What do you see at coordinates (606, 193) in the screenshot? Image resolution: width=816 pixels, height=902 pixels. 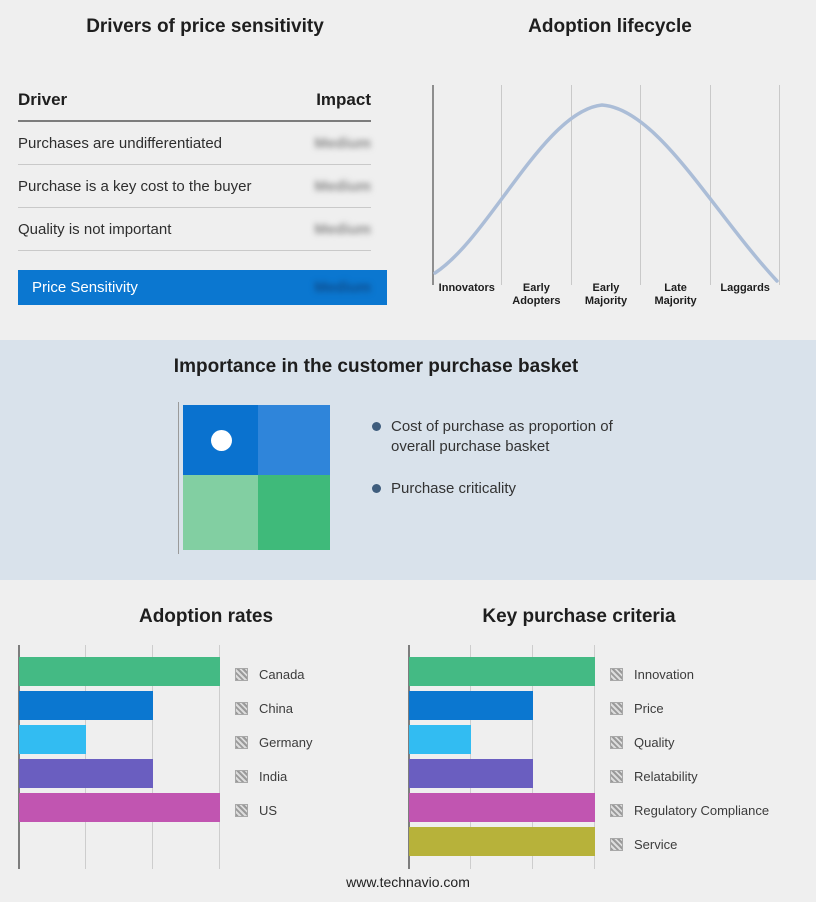 I see `bell-curve` at bounding box center [606, 193].